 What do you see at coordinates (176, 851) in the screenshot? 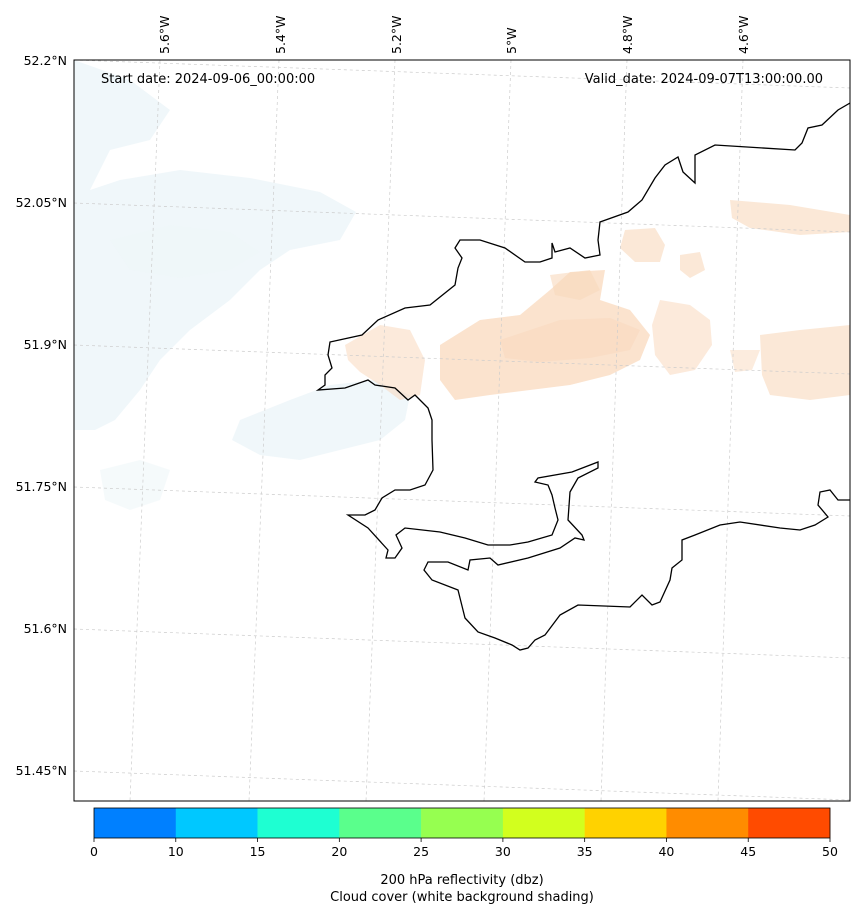
I see `colorbar-tick-label: 10` at bounding box center [176, 851].